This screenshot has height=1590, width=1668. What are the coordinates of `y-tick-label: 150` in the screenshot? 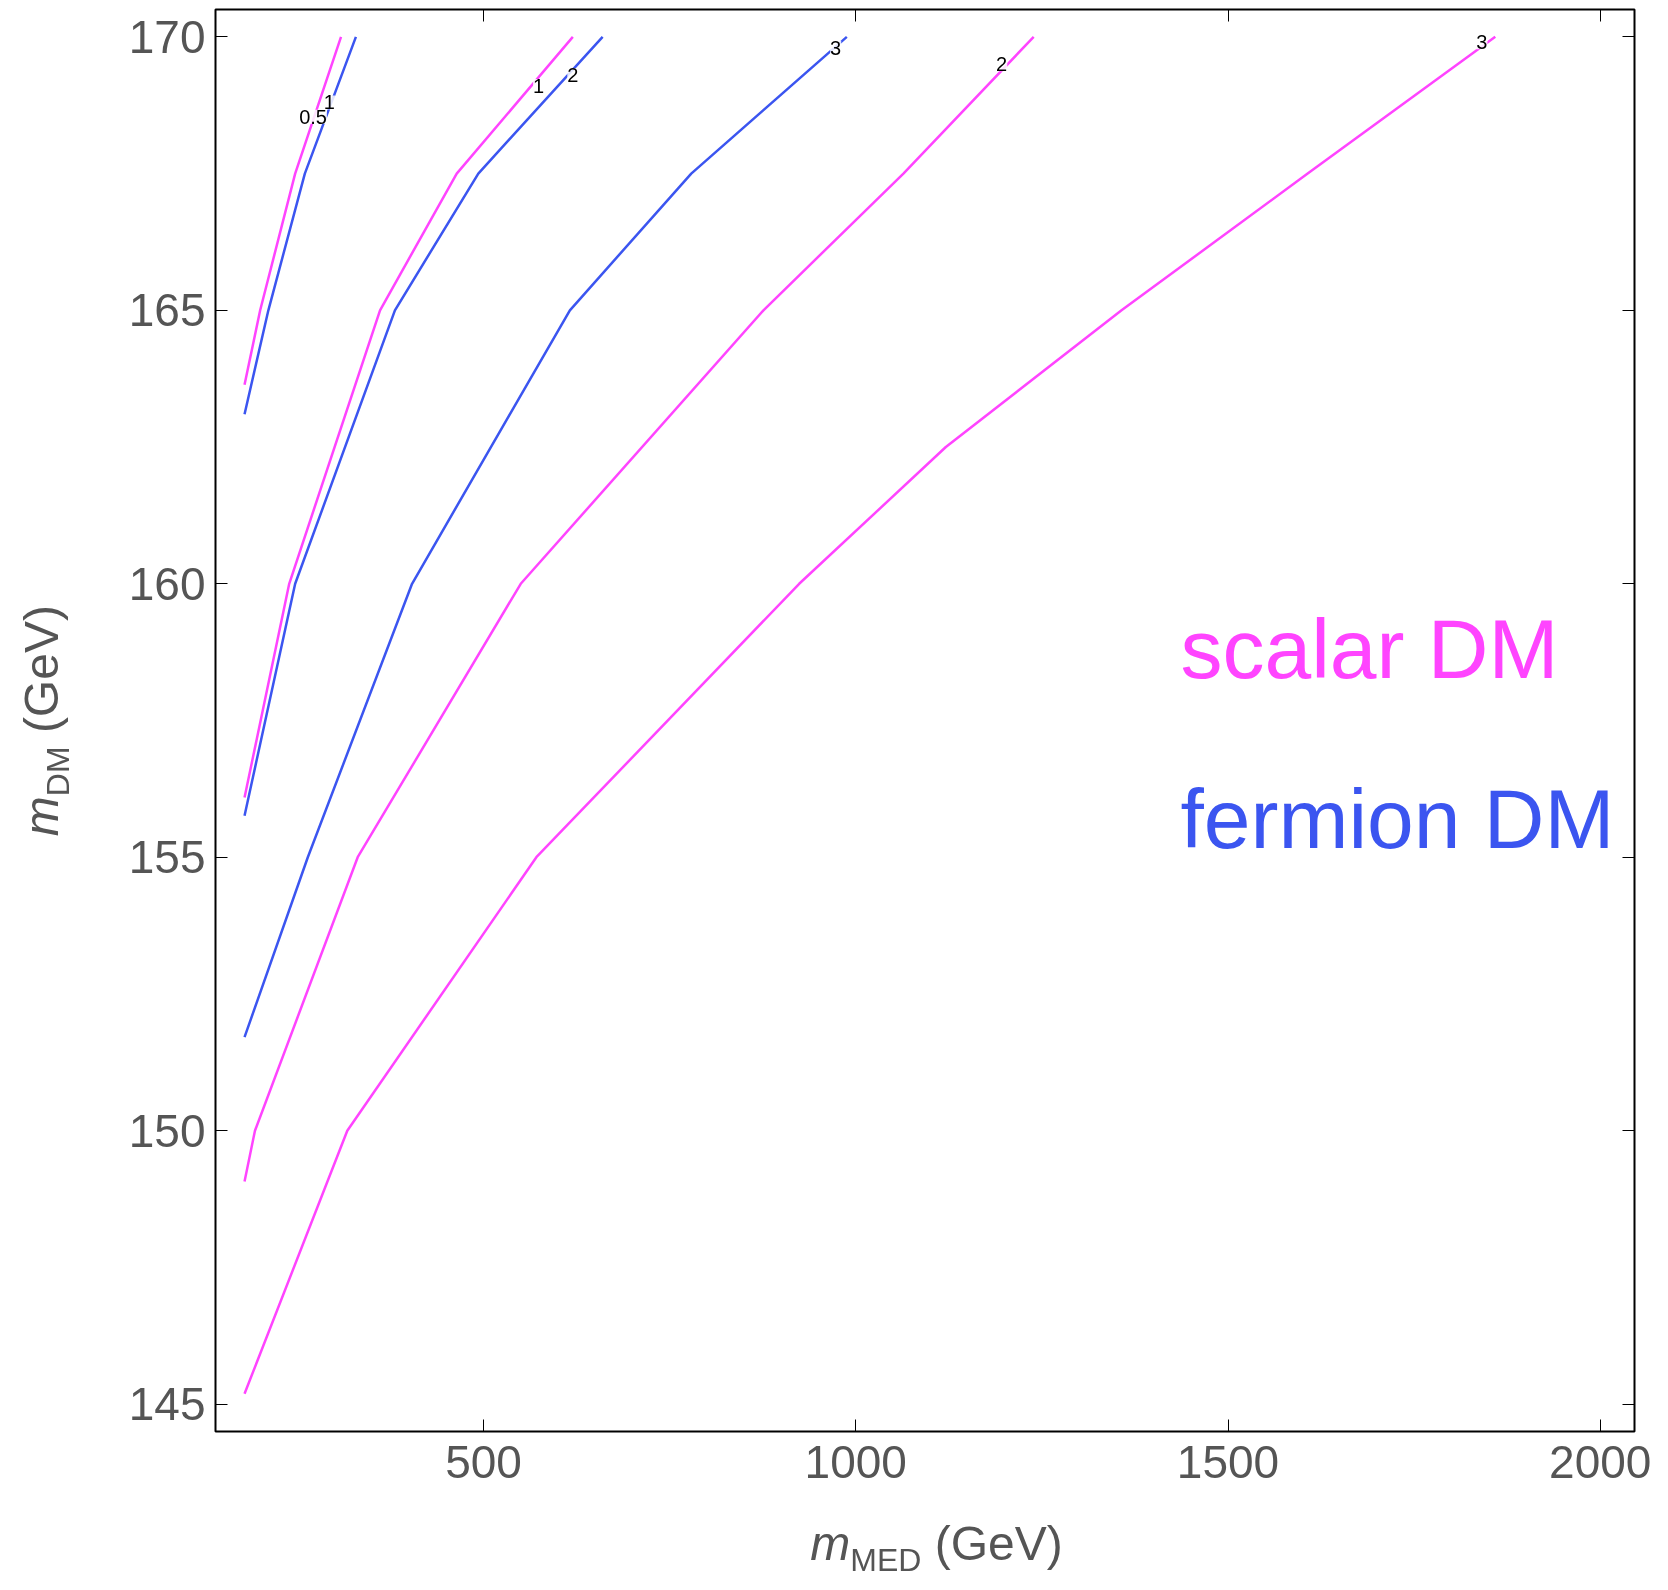 It's located at (167, 1130).